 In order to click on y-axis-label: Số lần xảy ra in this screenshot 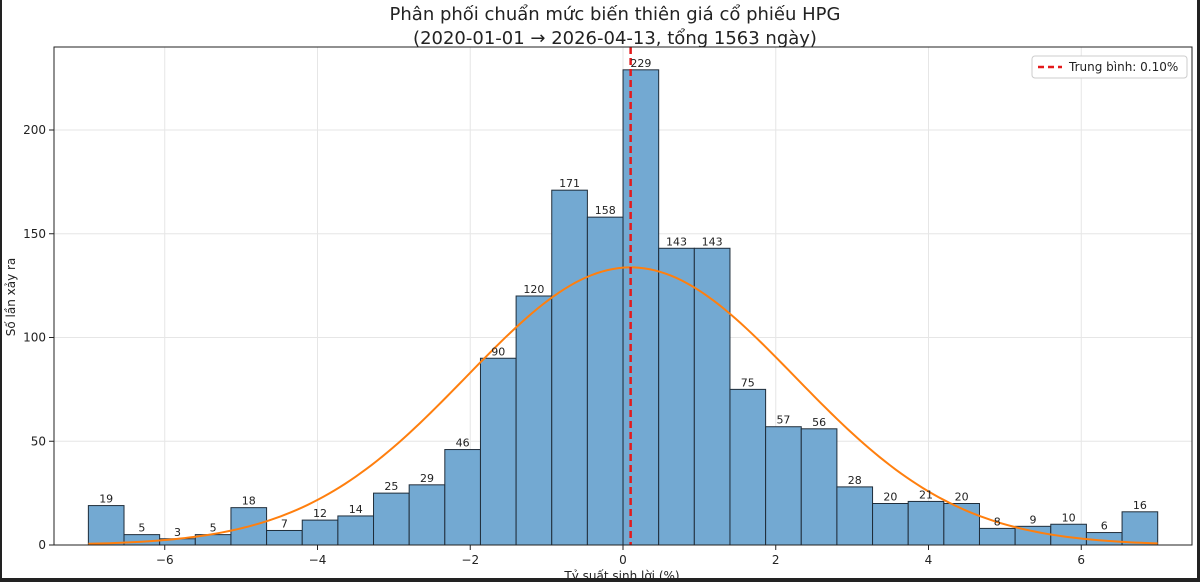, I will do `click(11, 297)`.